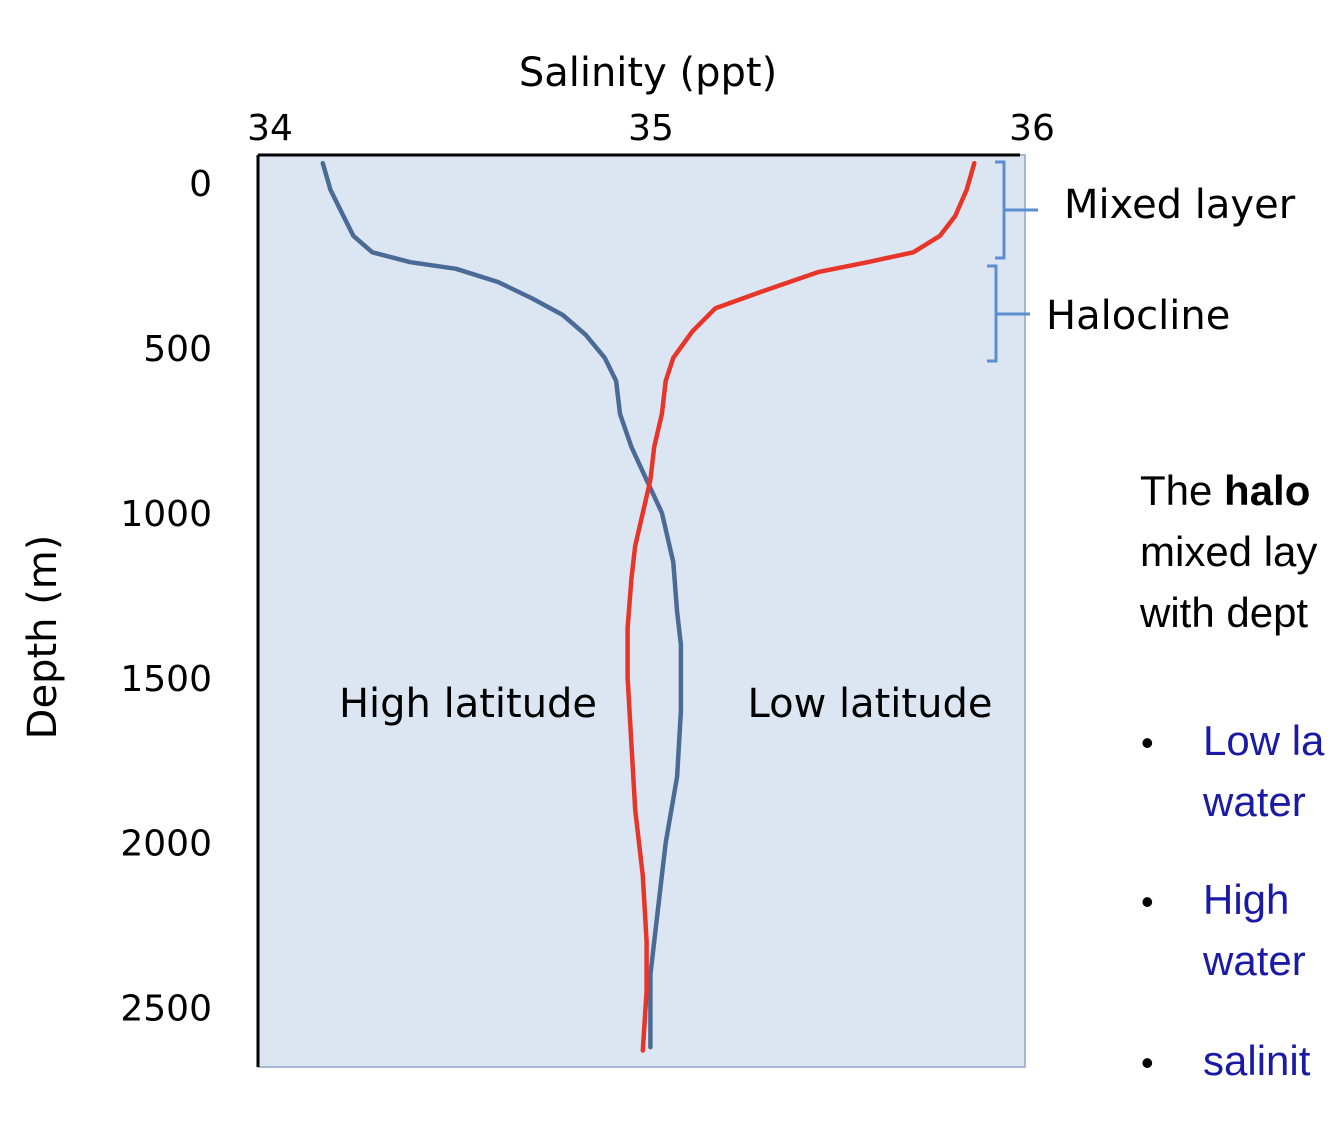 Image resolution: width=1334 pixels, height=1139 pixels. I want to click on y-axis-title: Depth (m), so click(43, 637).